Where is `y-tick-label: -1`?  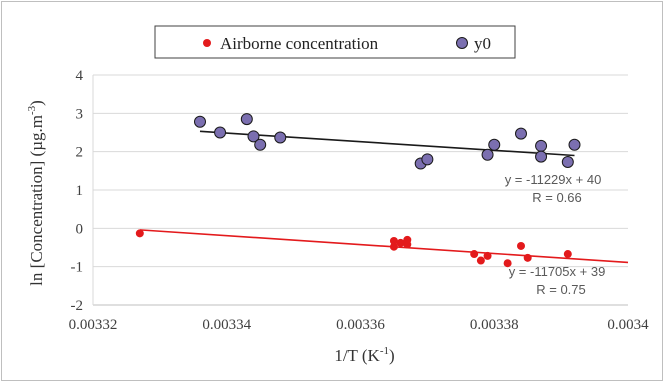
y-tick-label: -1 is located at coordinates (77, 268).